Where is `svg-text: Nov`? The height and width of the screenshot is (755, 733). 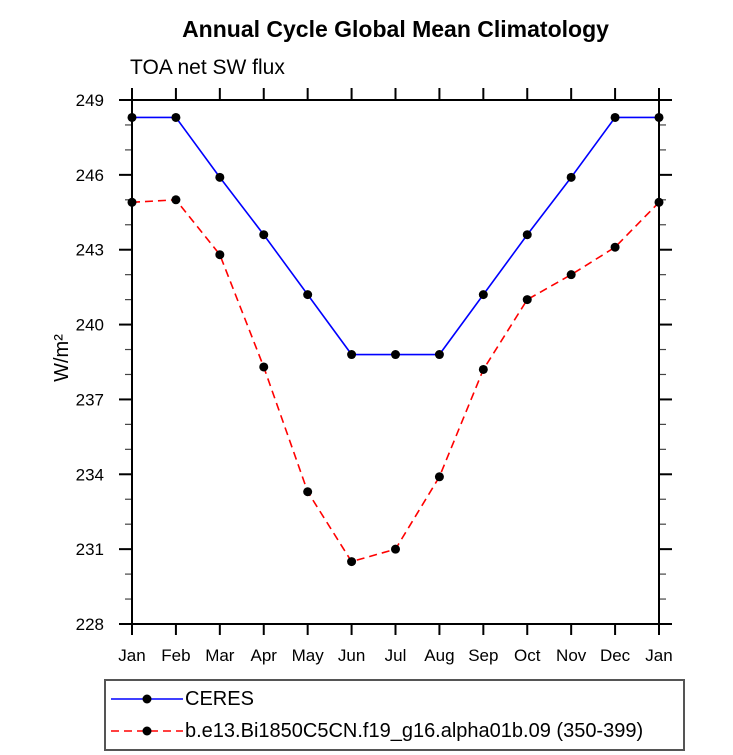 svg-text: Nov is located at coordinates (571, 655).